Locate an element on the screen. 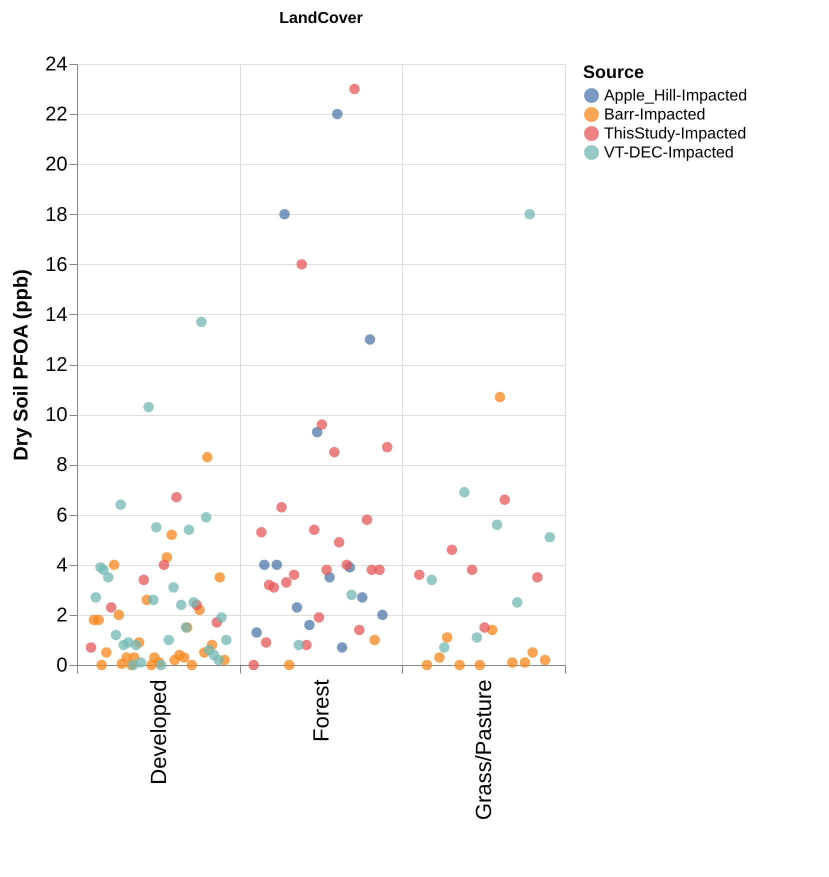 This screenshot has width=829, height=877. x-tick-label: Forest is located at coordinates (321, 711).